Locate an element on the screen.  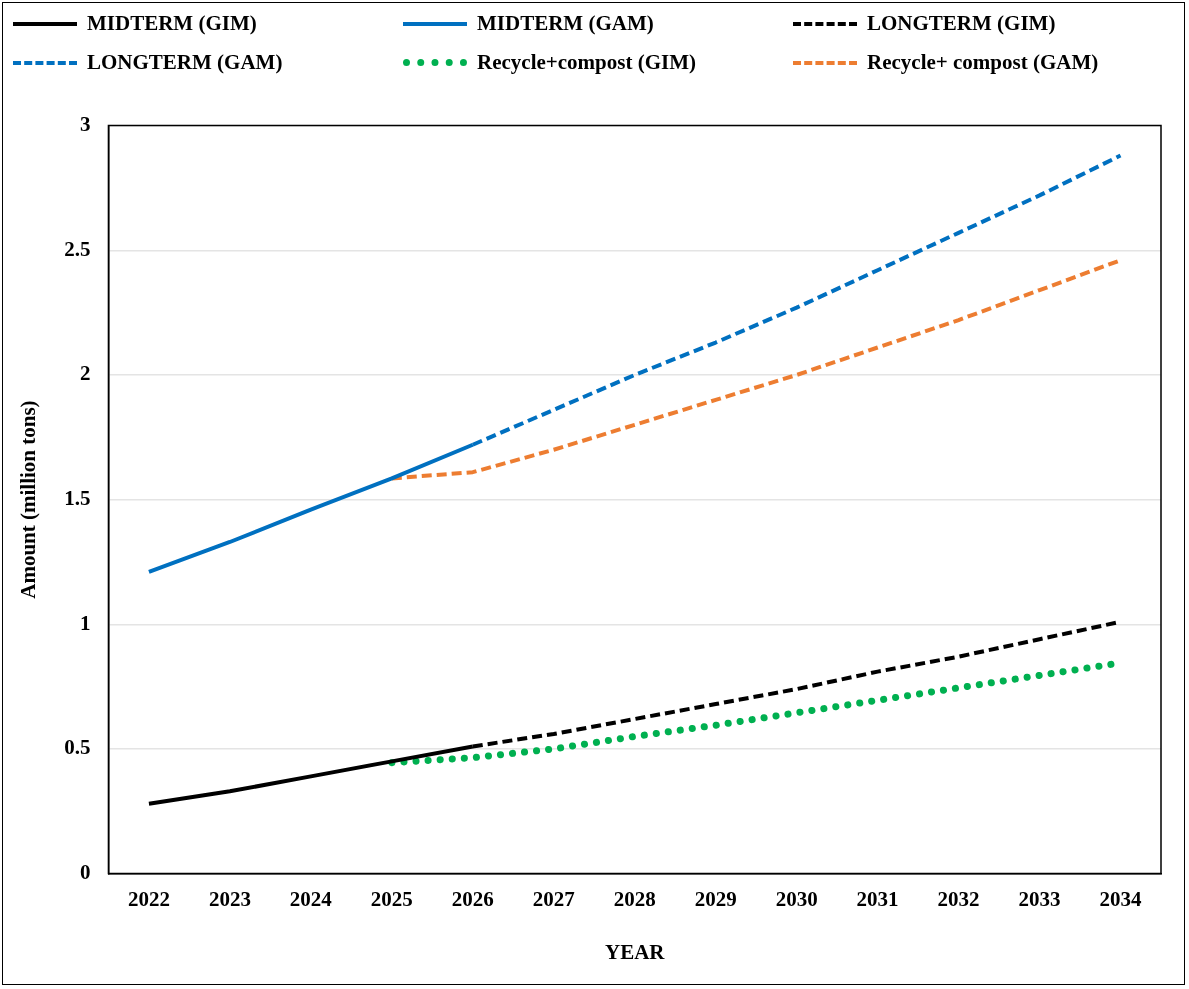
x-tick-label: 2029 is located at coordinates (715, 898).